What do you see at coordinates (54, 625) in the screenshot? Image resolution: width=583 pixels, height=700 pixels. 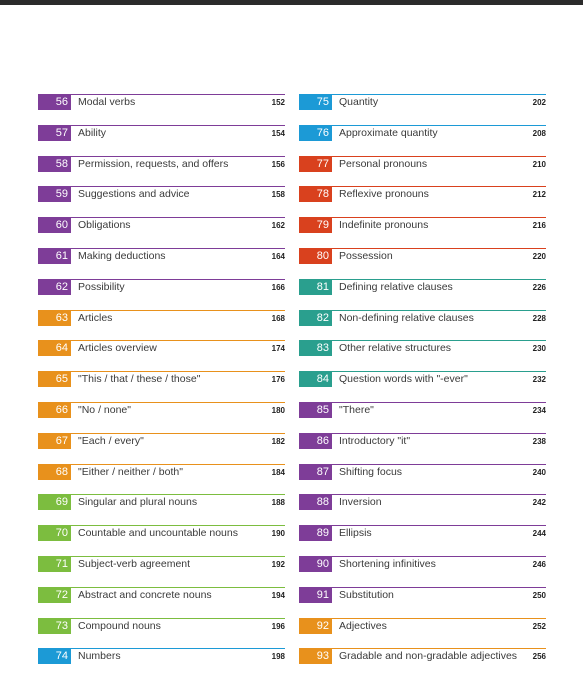 I see `chapter-number-badge: 73` at bounding box center [54, 625].